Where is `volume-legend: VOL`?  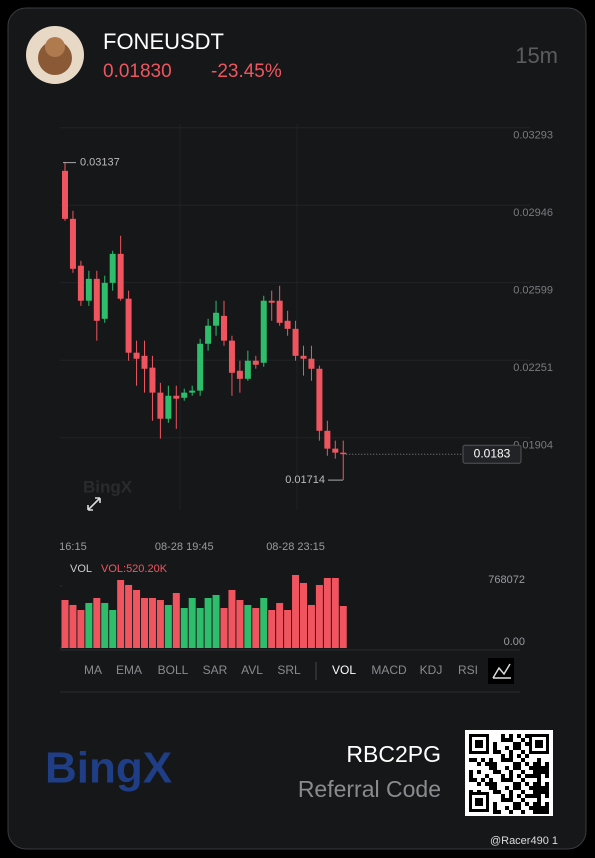
volume-legend: VOL is located at coordinates (81, 569).